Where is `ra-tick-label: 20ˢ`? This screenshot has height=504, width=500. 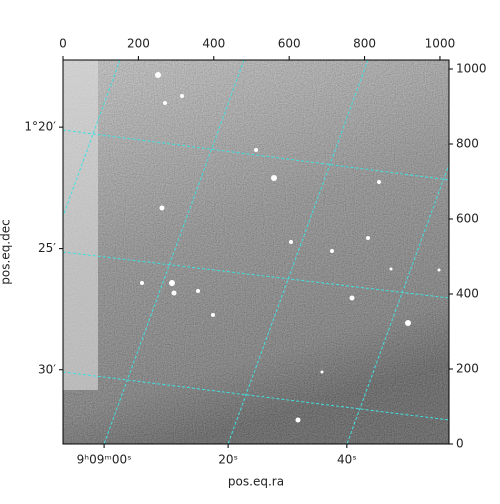 ra-tick-label: 20ˢ is located at coordinates (228, 460).